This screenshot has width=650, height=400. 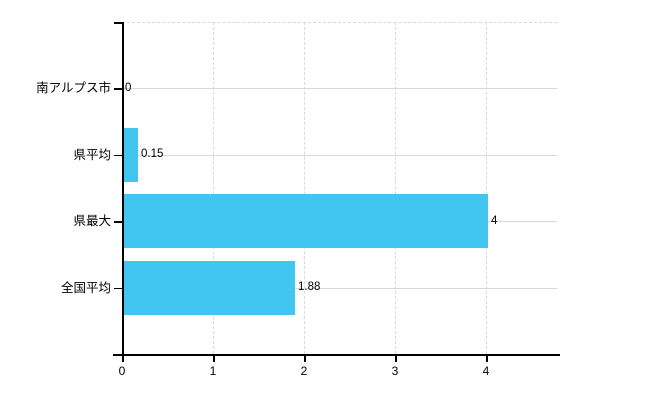 What do you see at coordinates (336, 355) in the screenshot?
I see `x-axis-line` at bounding box center [336, 355].